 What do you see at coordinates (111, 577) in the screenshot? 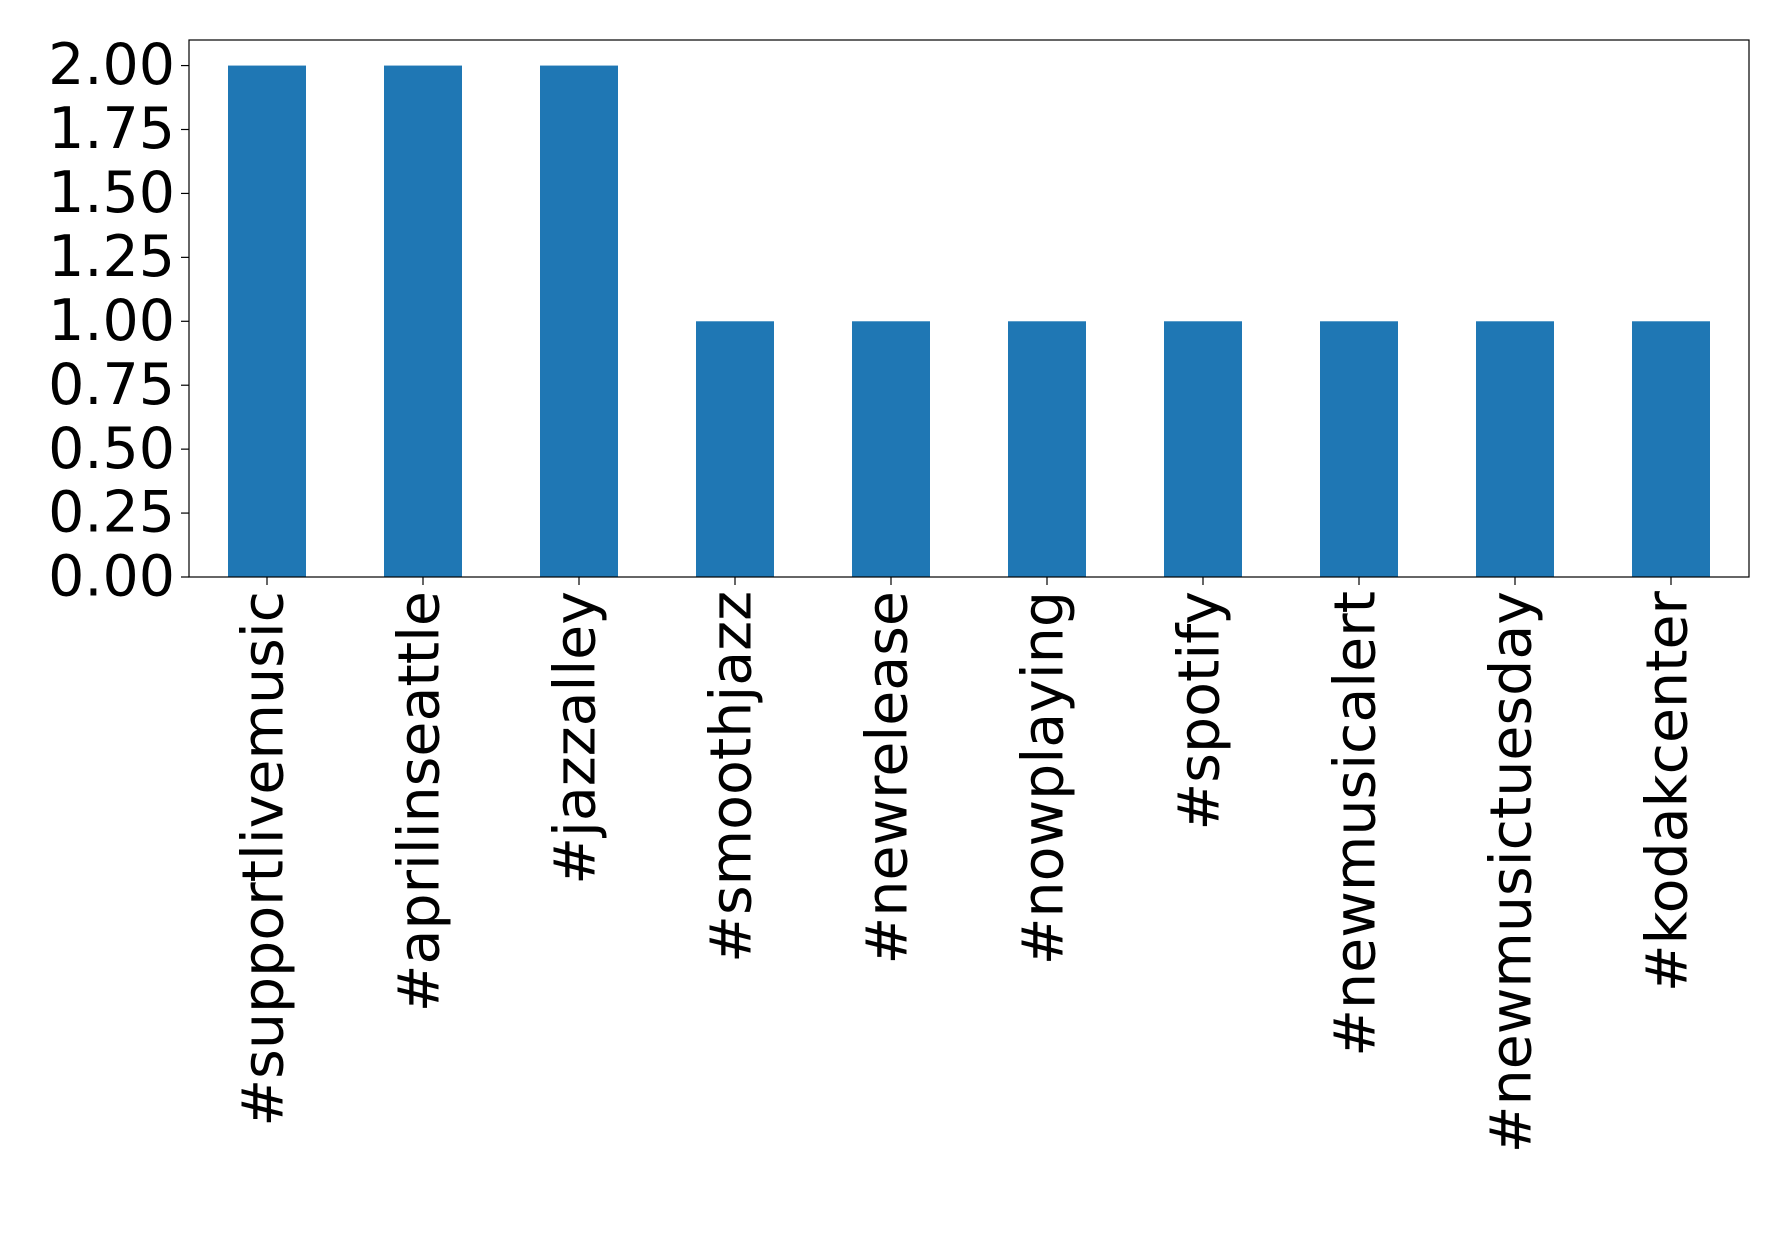
I see `y-tick-label: 0.00` at bounding box center [111, 577].